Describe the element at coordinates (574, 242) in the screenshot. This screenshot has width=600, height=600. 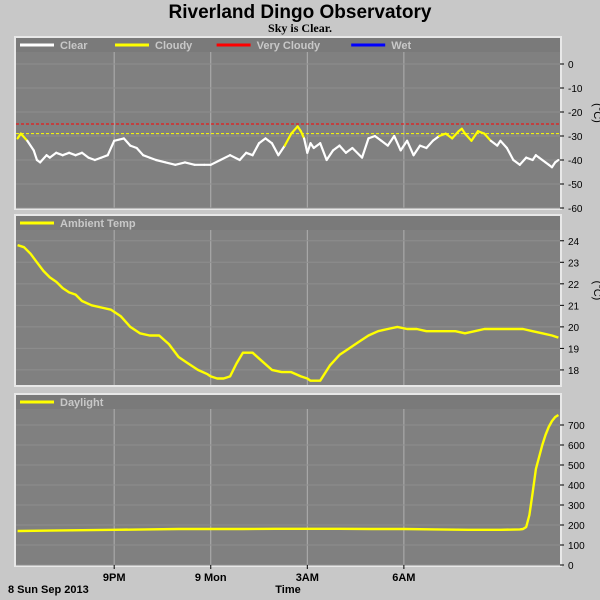
I see `y-tick-label: 24` at that location.